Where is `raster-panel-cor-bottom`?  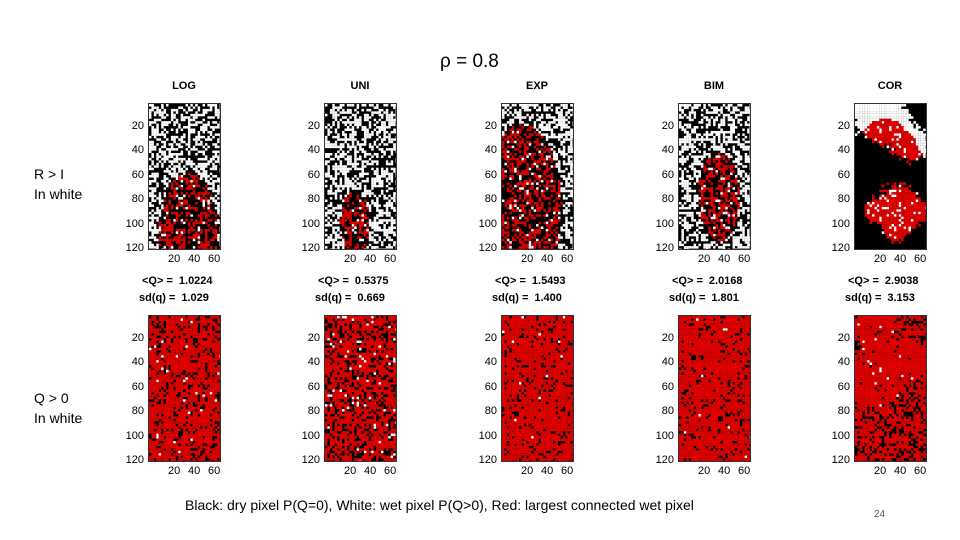
raster-panel-cor-bottom is located at coordinates (890, 388).